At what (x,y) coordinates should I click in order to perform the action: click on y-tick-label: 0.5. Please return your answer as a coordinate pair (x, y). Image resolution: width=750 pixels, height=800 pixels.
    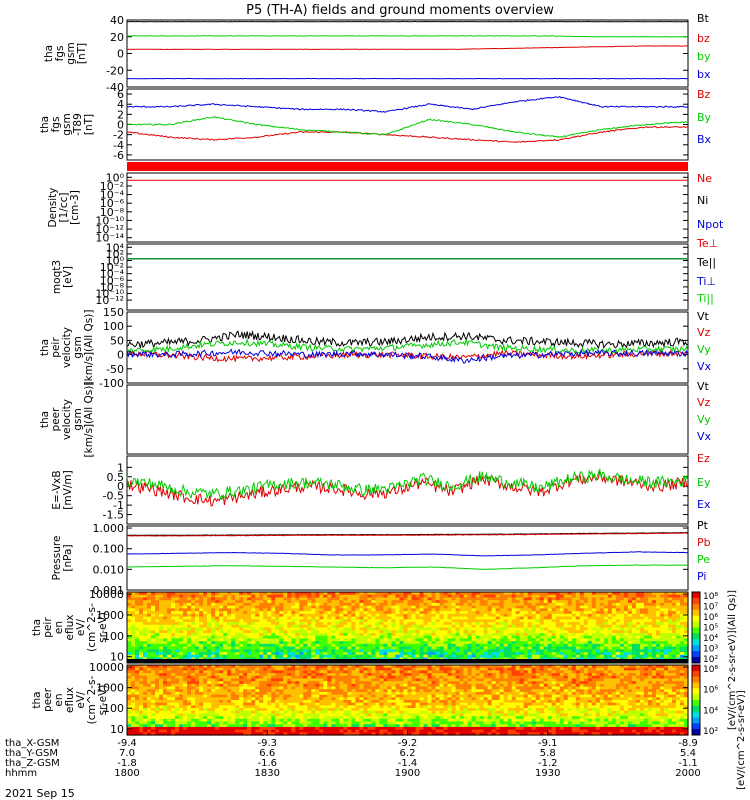
    Looking at the image, I should click on (116, 477).